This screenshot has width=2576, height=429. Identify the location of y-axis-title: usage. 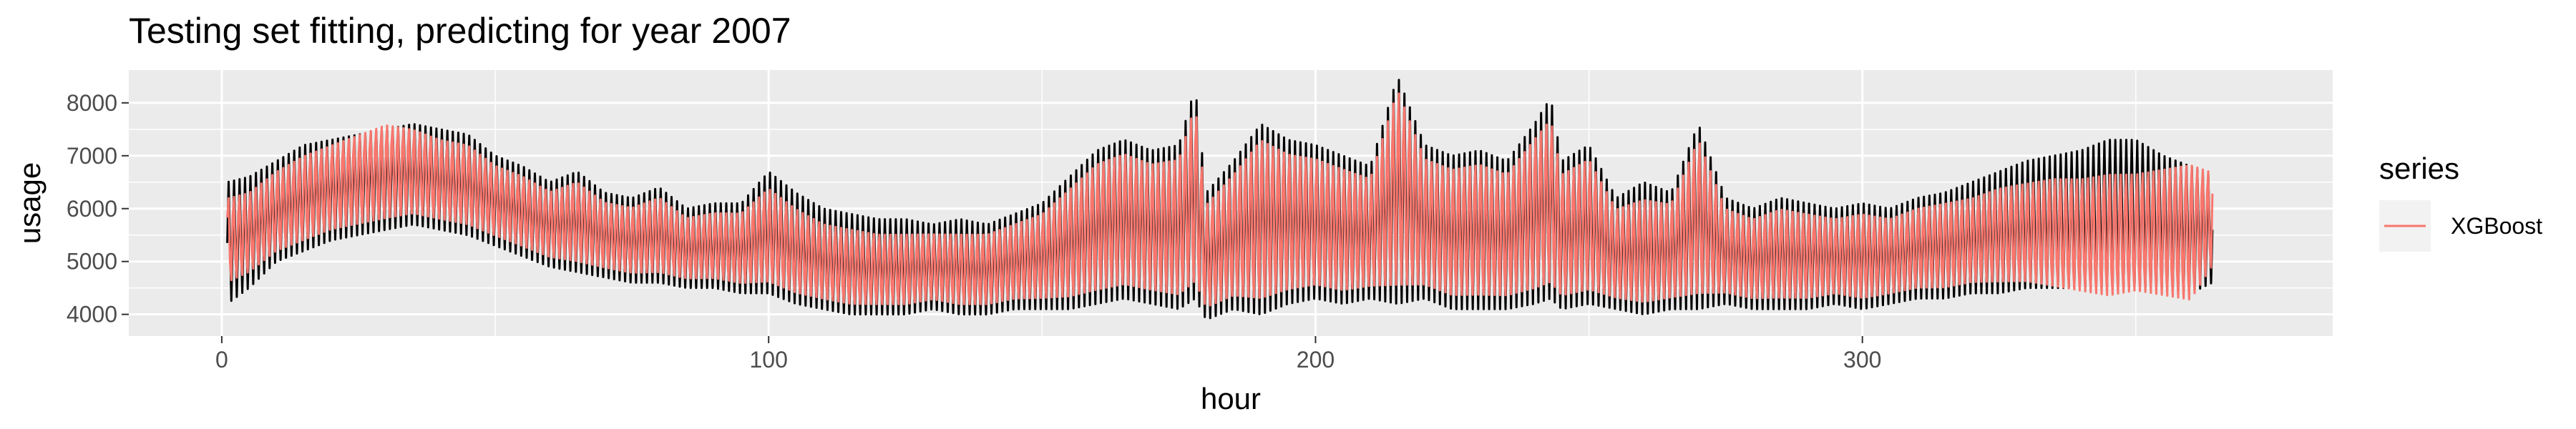
(30, 203).